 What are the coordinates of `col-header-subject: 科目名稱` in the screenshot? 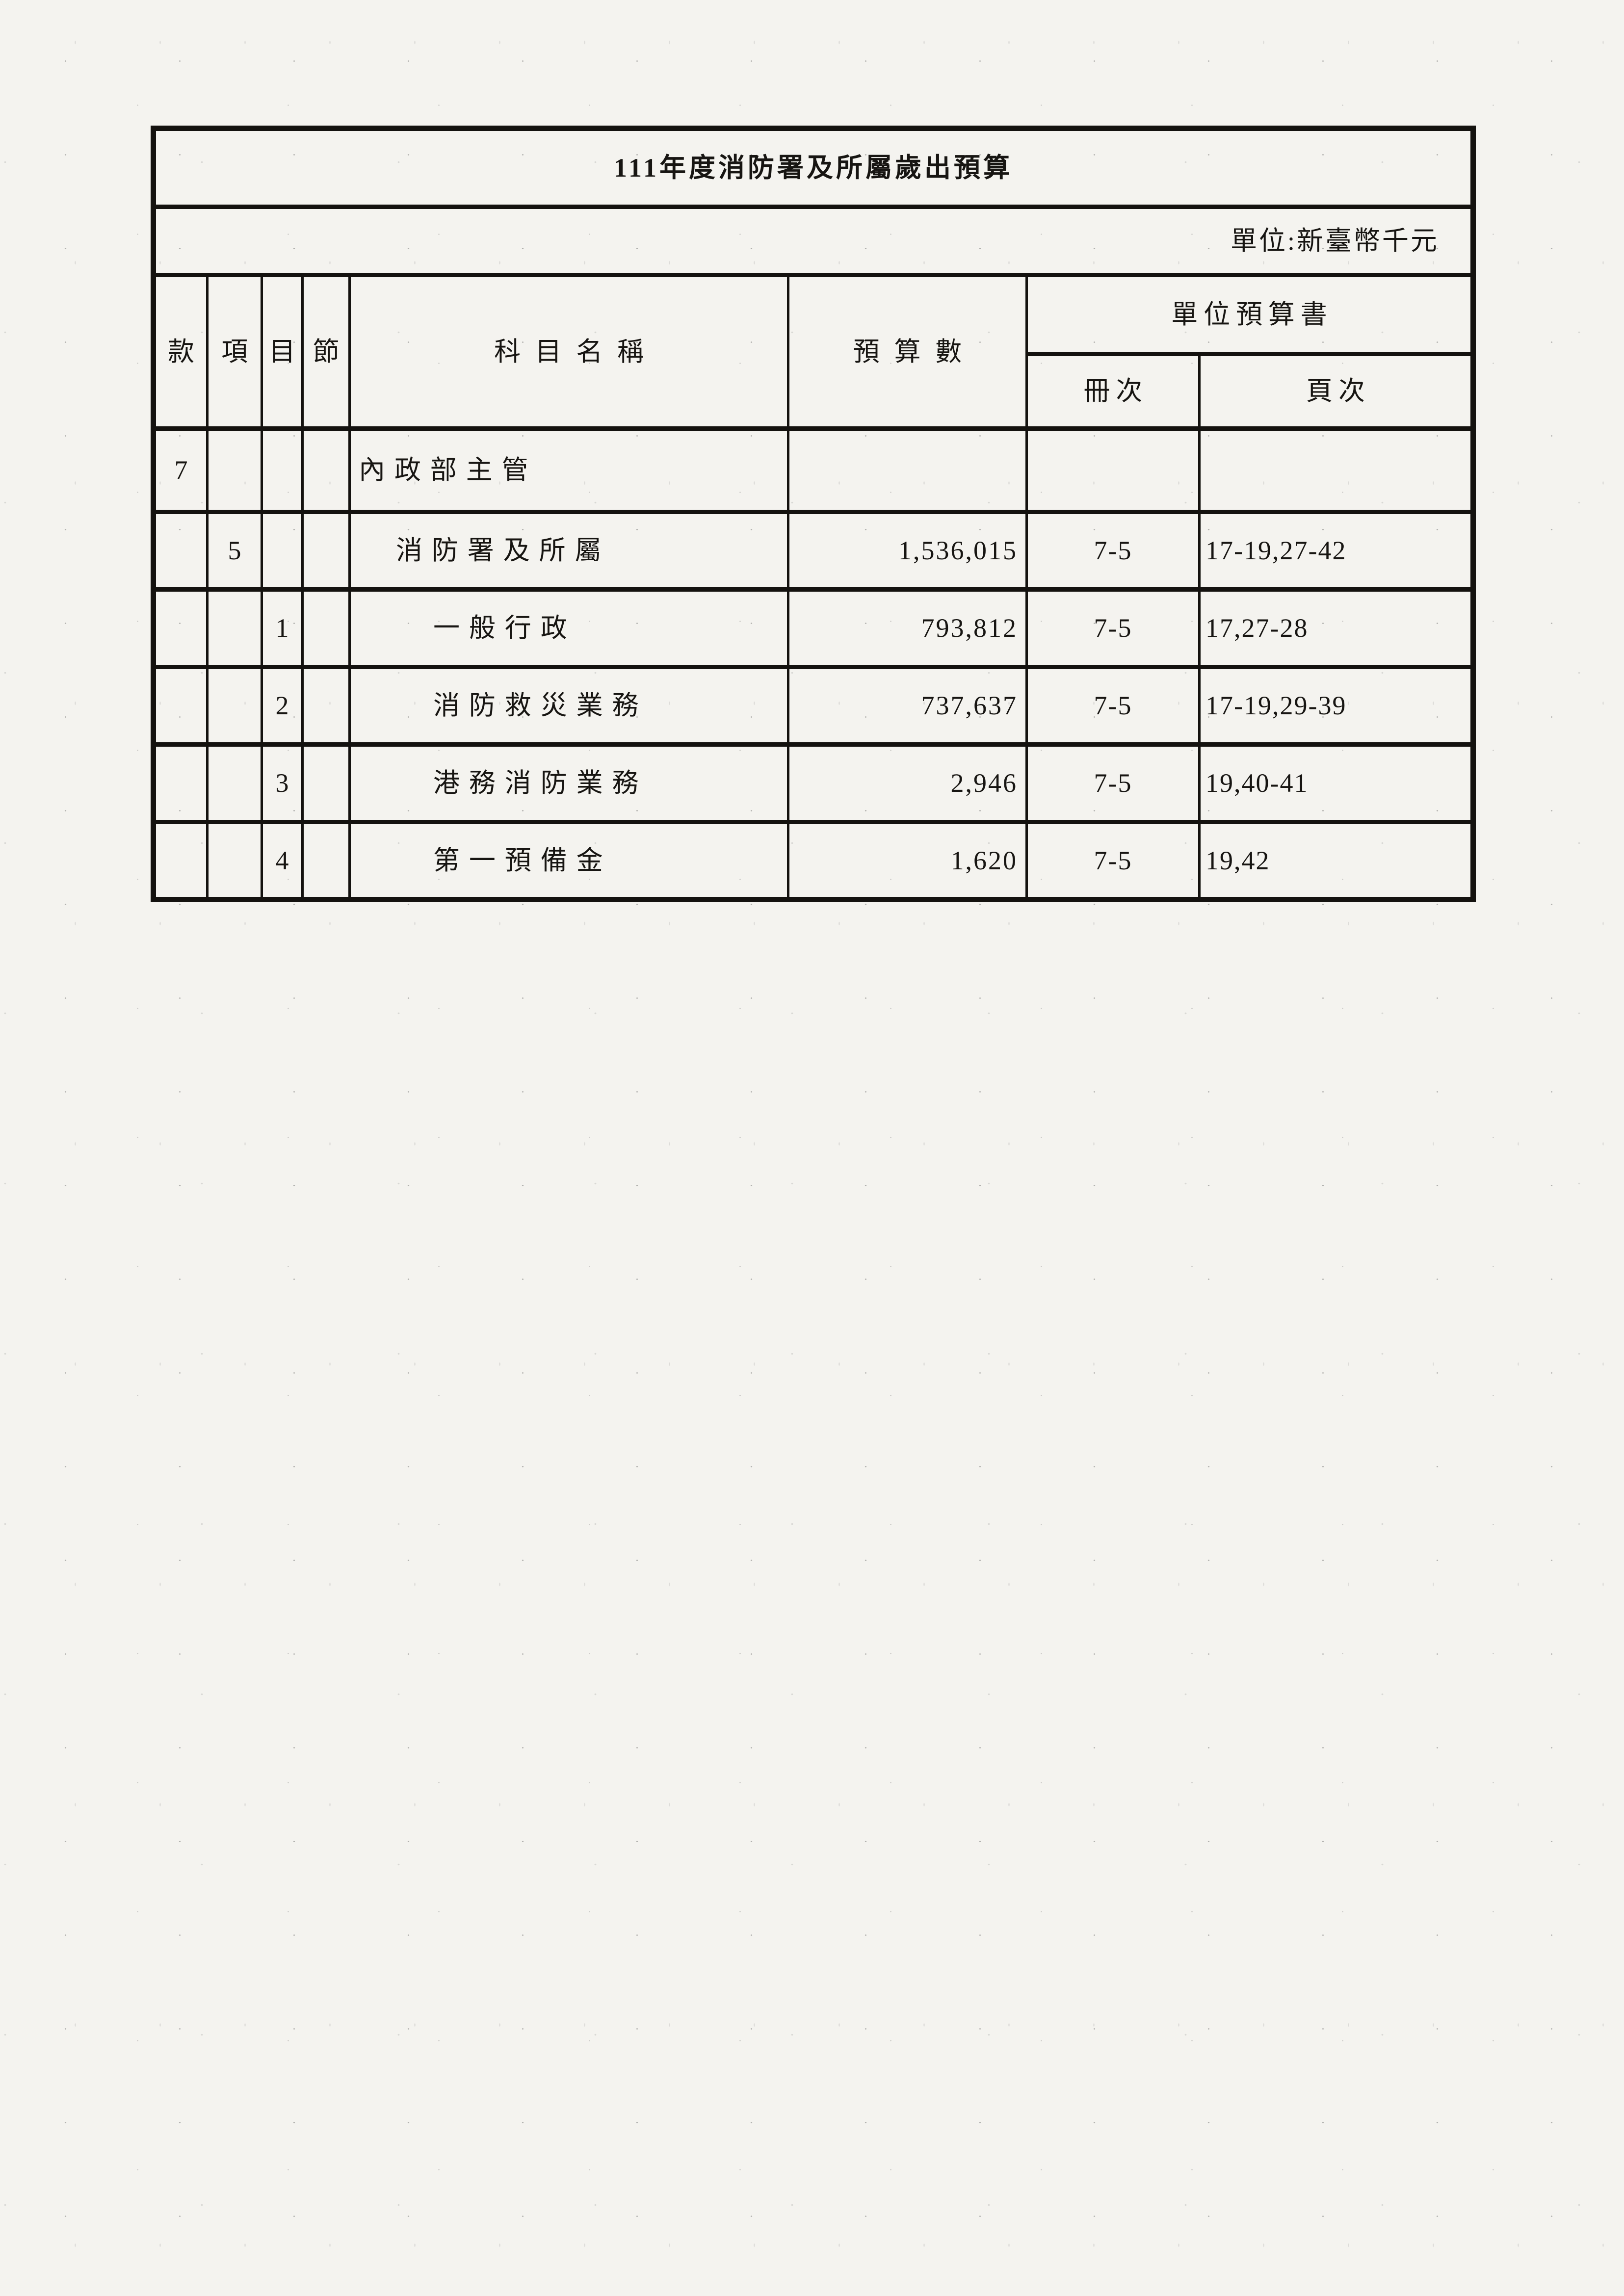 It's located at (568, 352).